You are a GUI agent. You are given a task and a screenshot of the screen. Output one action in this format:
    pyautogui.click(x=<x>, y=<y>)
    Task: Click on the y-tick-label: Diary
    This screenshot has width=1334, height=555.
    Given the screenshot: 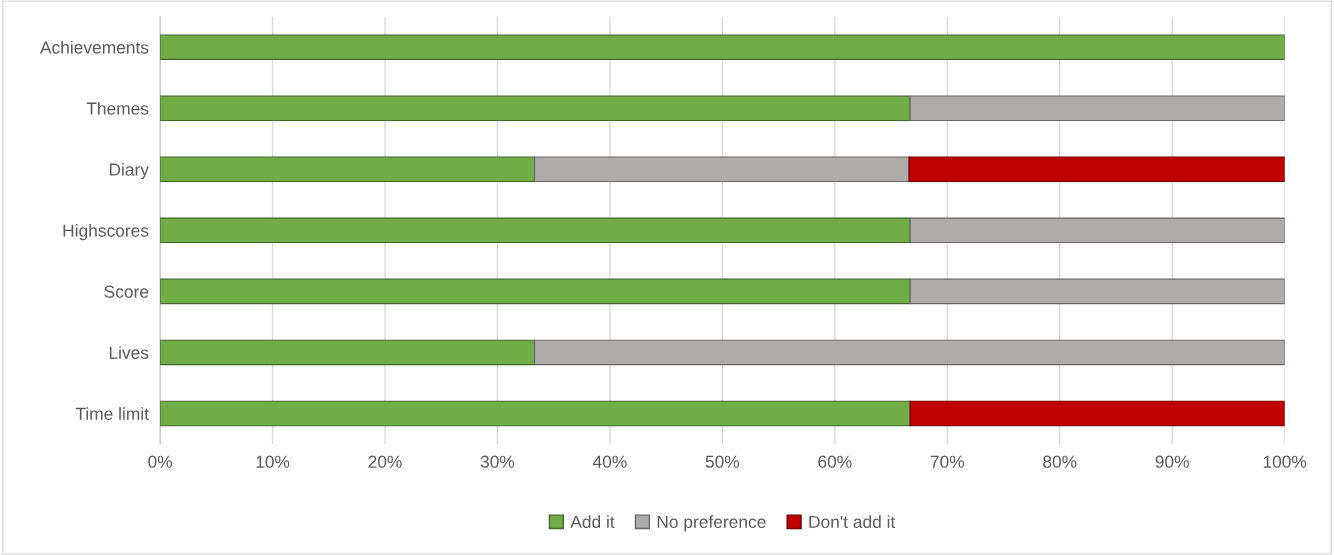 What is the action you would take?
    pyautogui.click(x=129, y=171)
    